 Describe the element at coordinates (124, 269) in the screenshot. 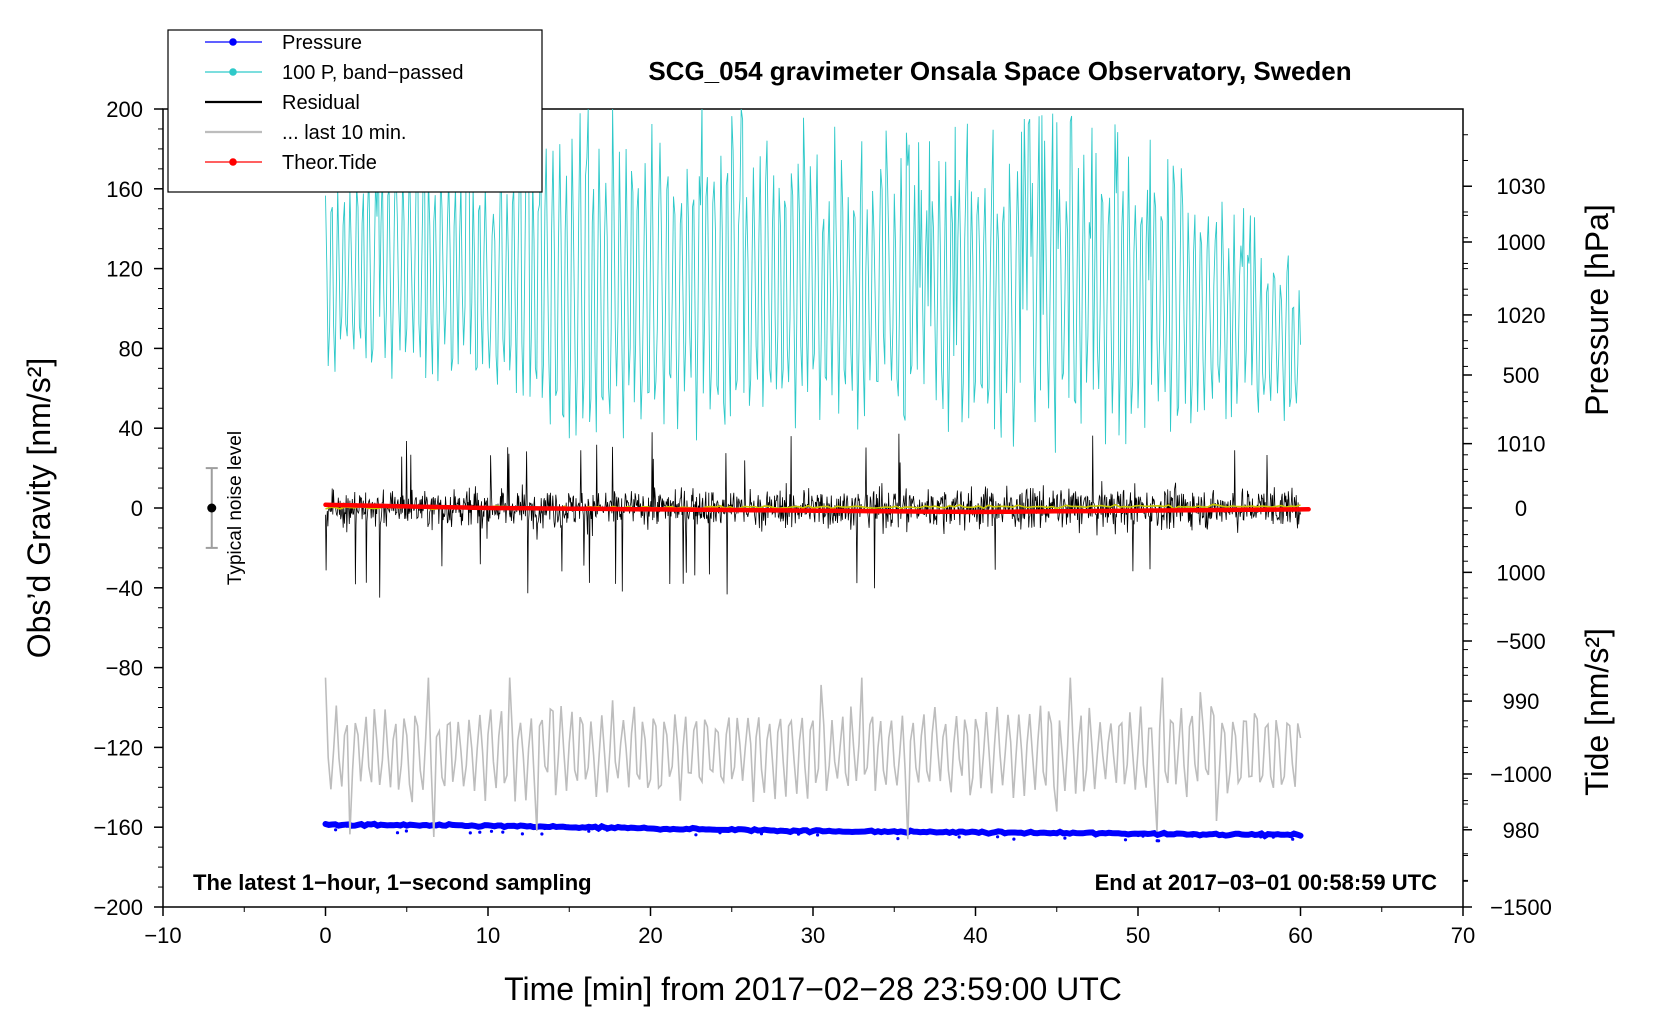

I see `y-tick-label-left: 120` at that location.